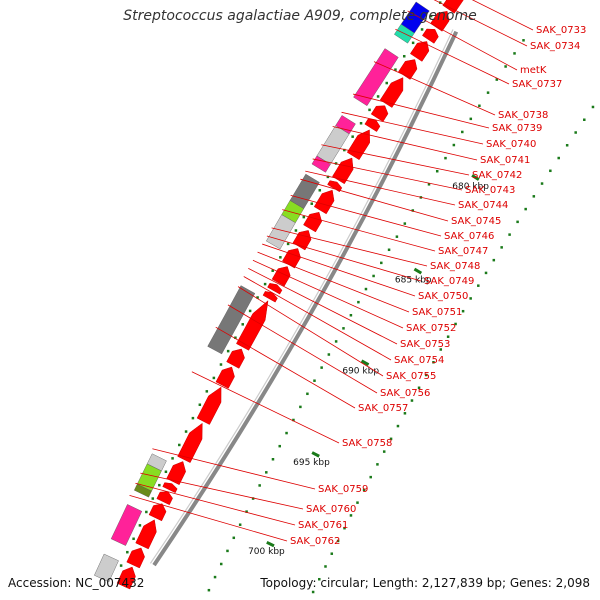 This screenshot has width=600, height=600. What do you see at coordinates (483, 205) in the screenshot?
I see `gene-label: SAK_0744` at bounding box center [483, 205].